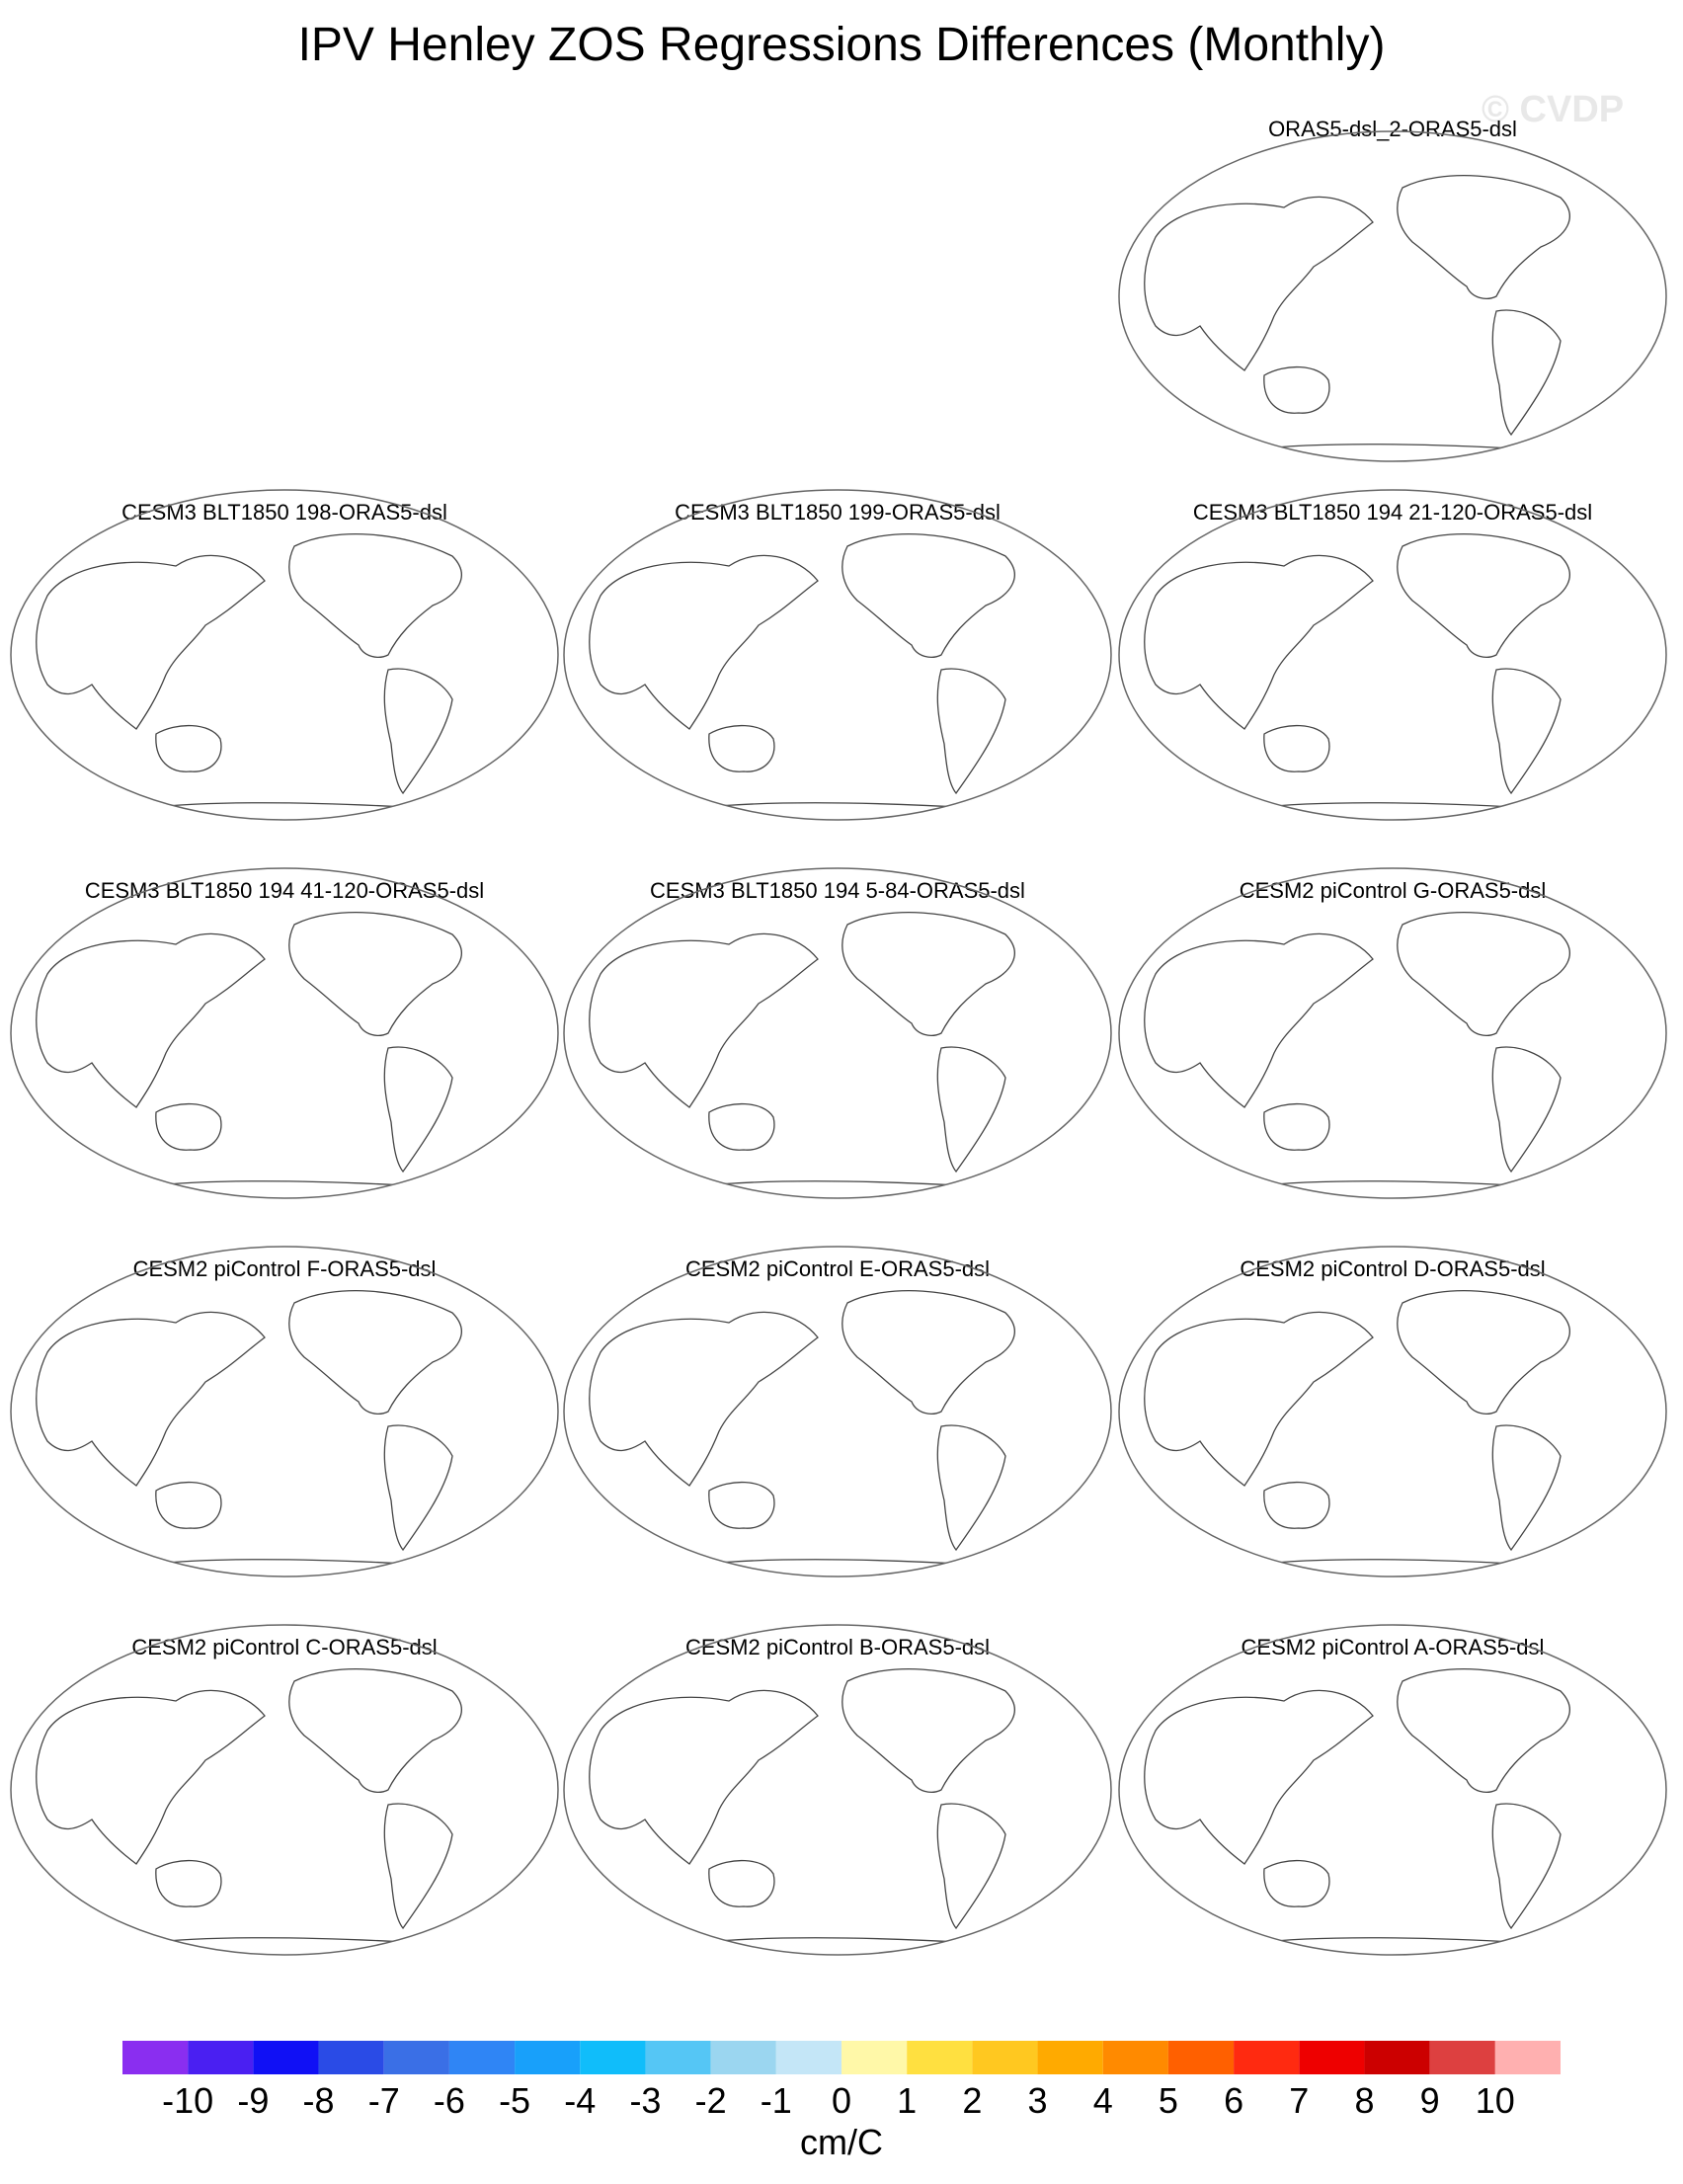 This screenshot has width=1683, height=2184. I want to click on colorbar-label: 3, so click(1037, 2100).